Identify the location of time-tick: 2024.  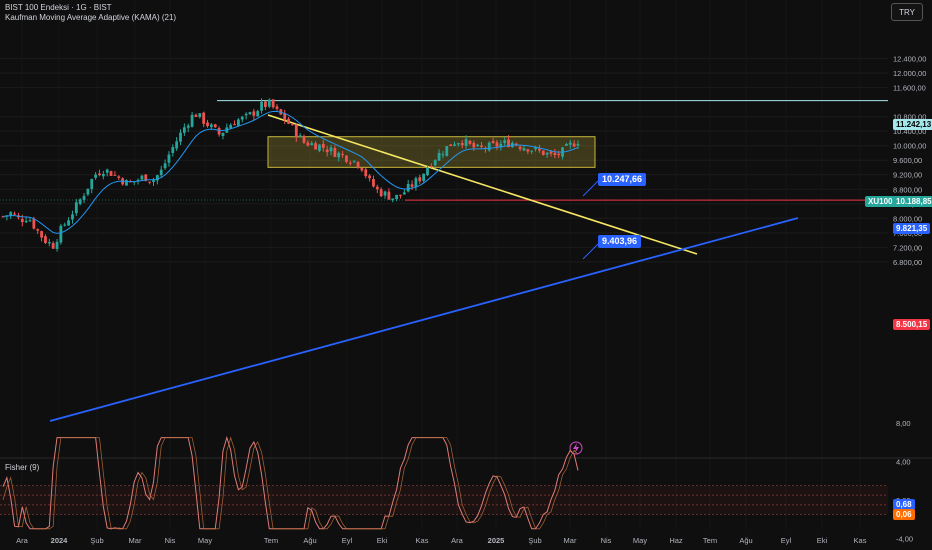
(60, 540).